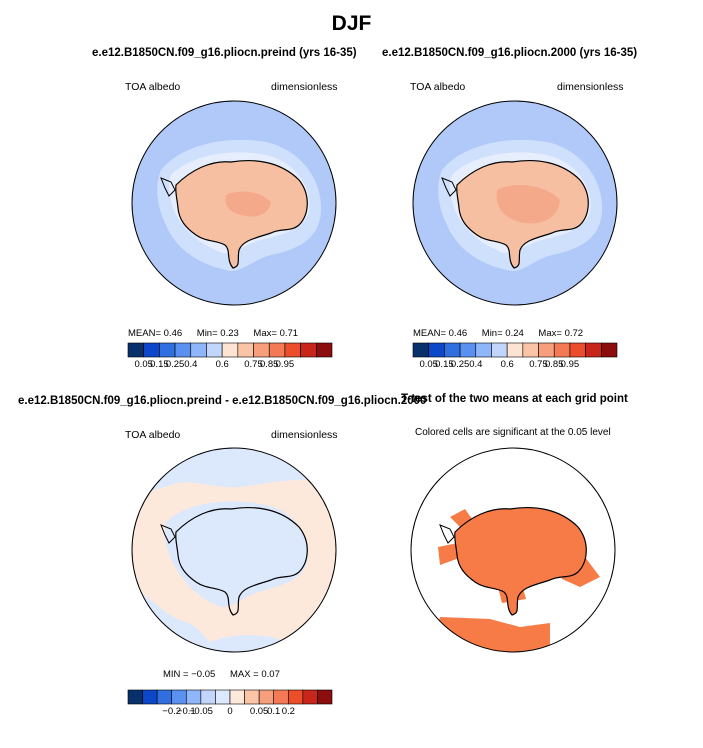 This screenshot has width=703, height=748. What do you see at coordinates (186, 711) in the screenshot?
I see `colorbar-tick-label: −0.1` at bounding box center [186, 711].